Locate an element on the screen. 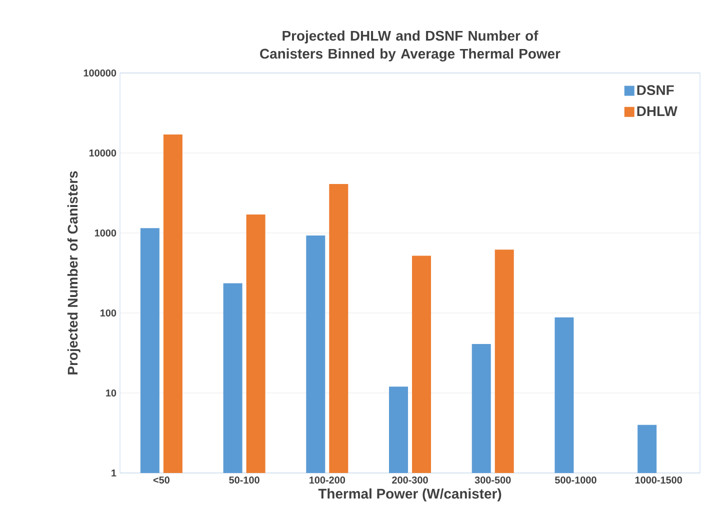  y-tick-label: 100 is located at coordinates (108, 313).